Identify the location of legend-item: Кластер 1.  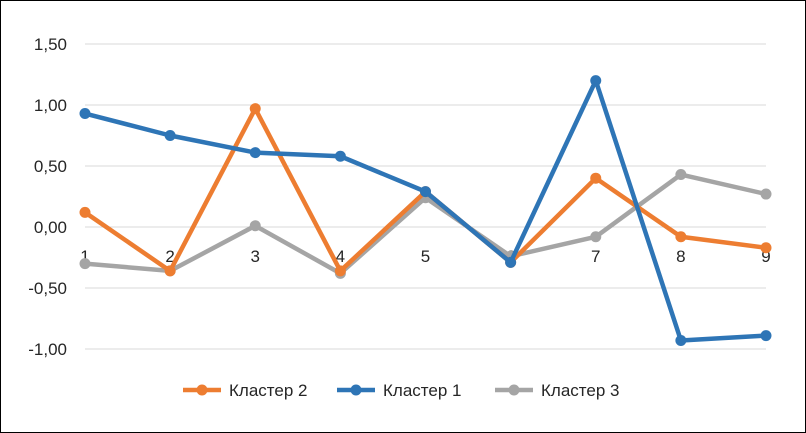
(399, 390).